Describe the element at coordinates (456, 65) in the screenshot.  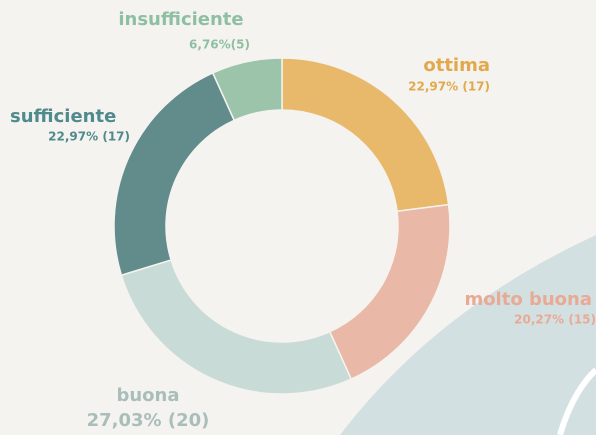
I see `category-label: ottima` at that location.